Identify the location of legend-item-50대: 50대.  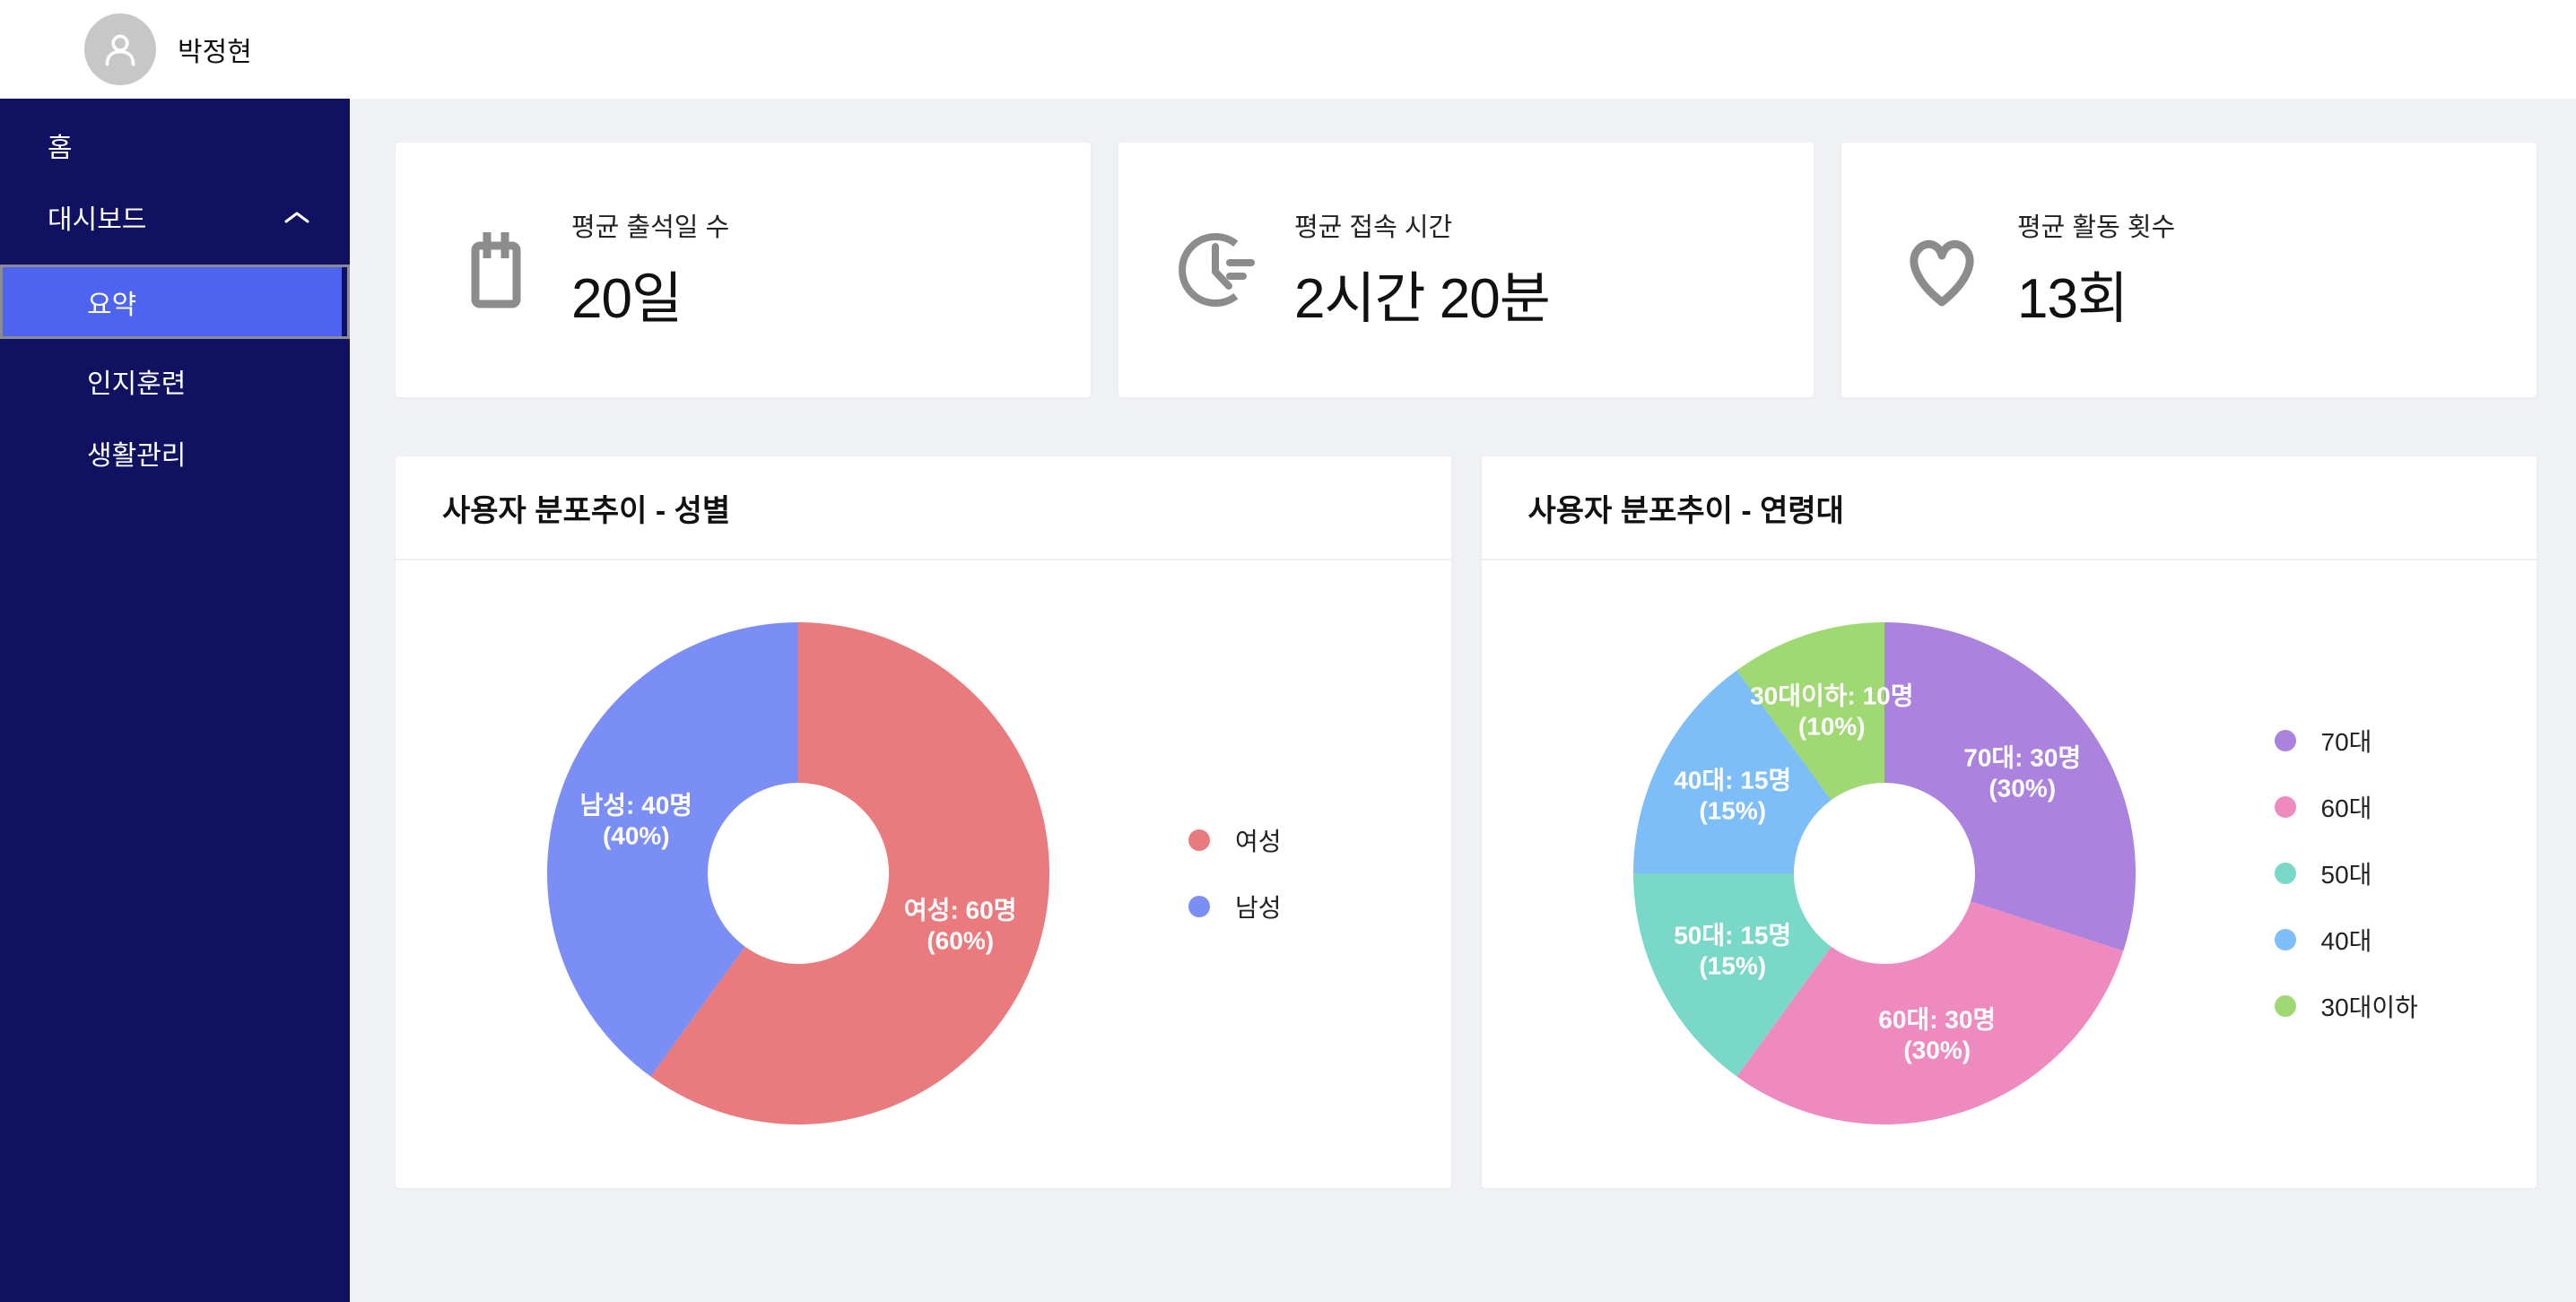
(2346, 873).